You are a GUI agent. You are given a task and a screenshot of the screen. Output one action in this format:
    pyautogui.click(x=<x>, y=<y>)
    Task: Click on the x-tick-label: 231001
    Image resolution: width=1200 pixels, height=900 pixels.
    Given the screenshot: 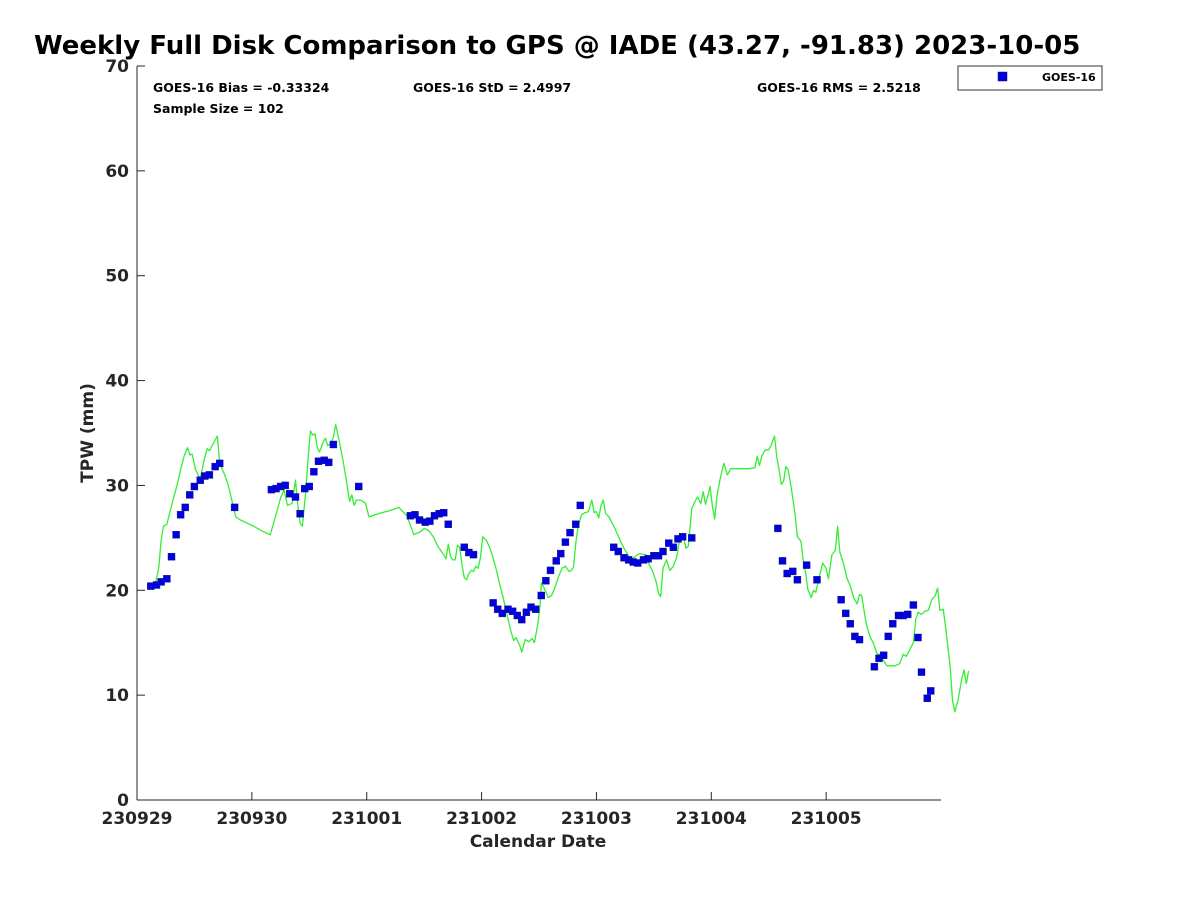 What is the action you would take?
    pyautogui.click(x=366, y=819)
    